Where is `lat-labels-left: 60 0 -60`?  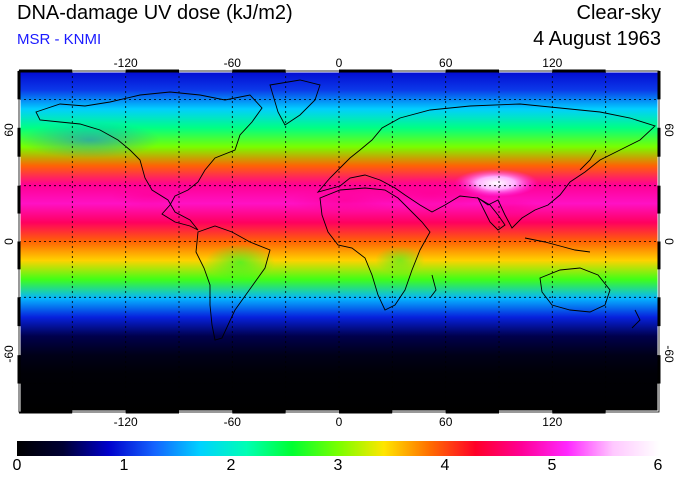 lat-labels-left: 60 0 -60 is located at coordinates (9, 243).